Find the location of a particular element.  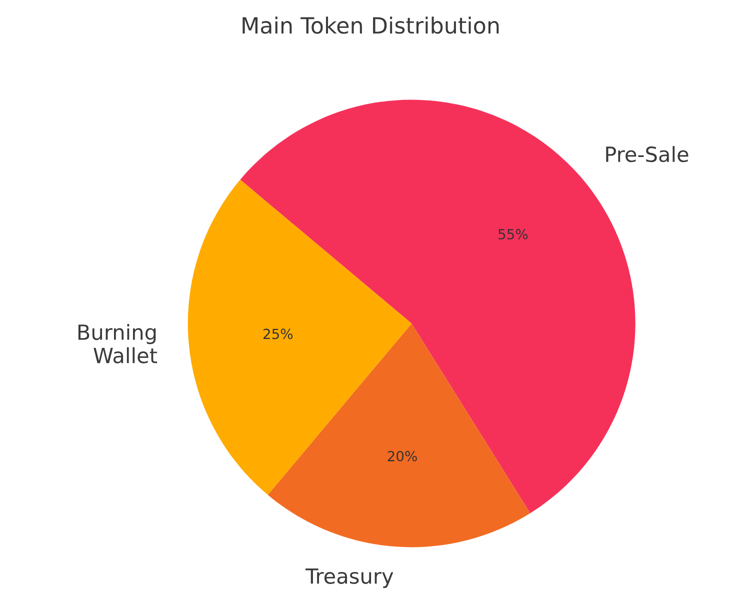

slice-label: Treasury is located at coordinates (349, 578).